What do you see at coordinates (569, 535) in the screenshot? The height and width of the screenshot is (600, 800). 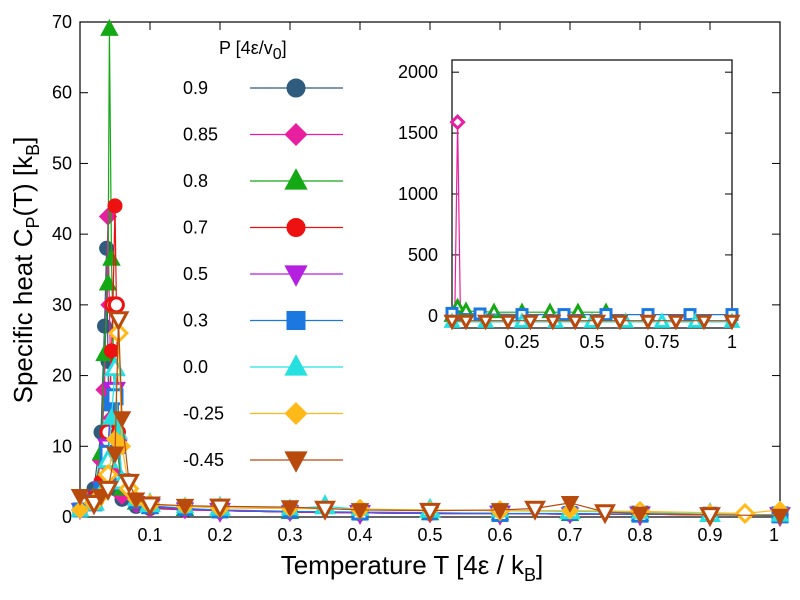 I see `x-tick-label: 0.7` at bounding box center [569, 535].